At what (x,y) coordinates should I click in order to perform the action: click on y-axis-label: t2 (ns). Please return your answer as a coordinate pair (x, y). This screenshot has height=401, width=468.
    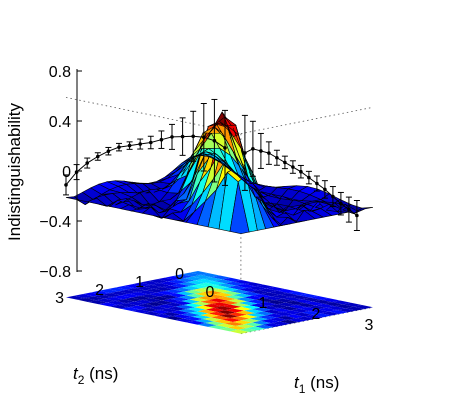
    Looking at the image, I should click on (95, 375).